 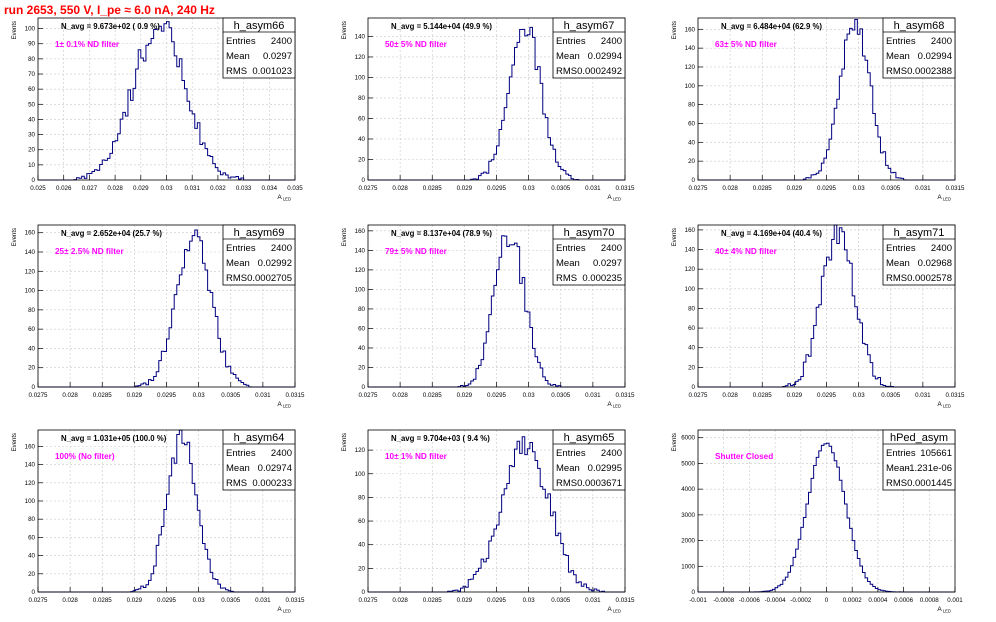 I want to click on stats-title: h_asym64, so click(x=259, y=438).